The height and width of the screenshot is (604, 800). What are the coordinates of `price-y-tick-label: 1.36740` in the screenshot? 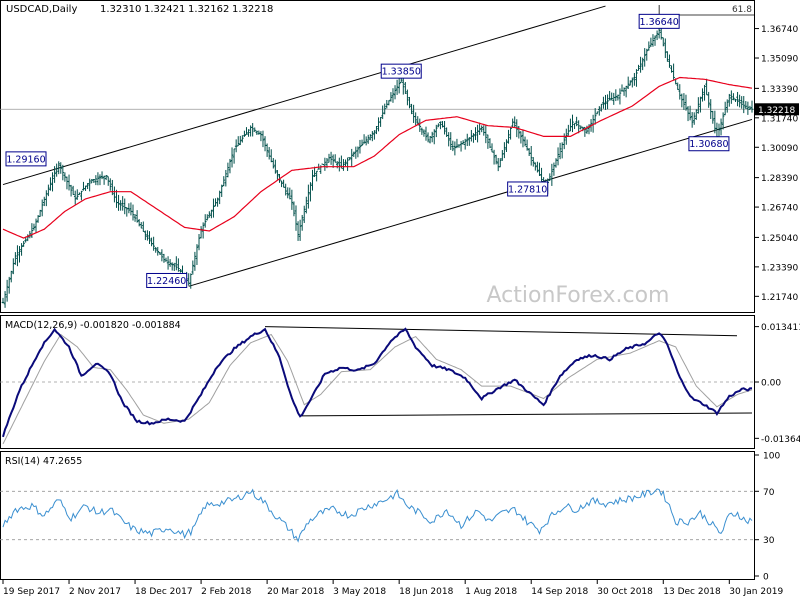 It's located at (779, 30).